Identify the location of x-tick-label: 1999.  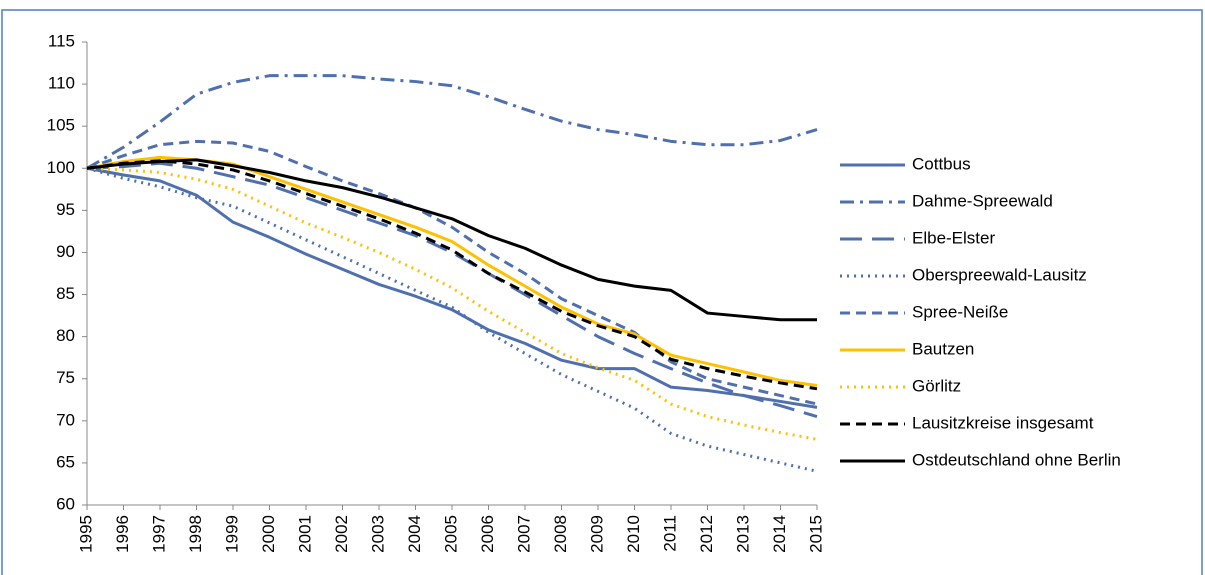
(231, 534).